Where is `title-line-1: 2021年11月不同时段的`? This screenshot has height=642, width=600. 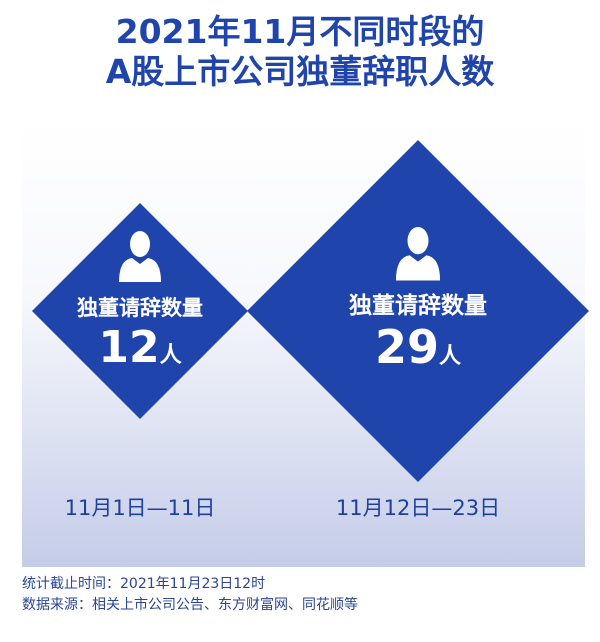 title-line-1: 2021年11月不同时段的 is located at coordinates (300, 31).